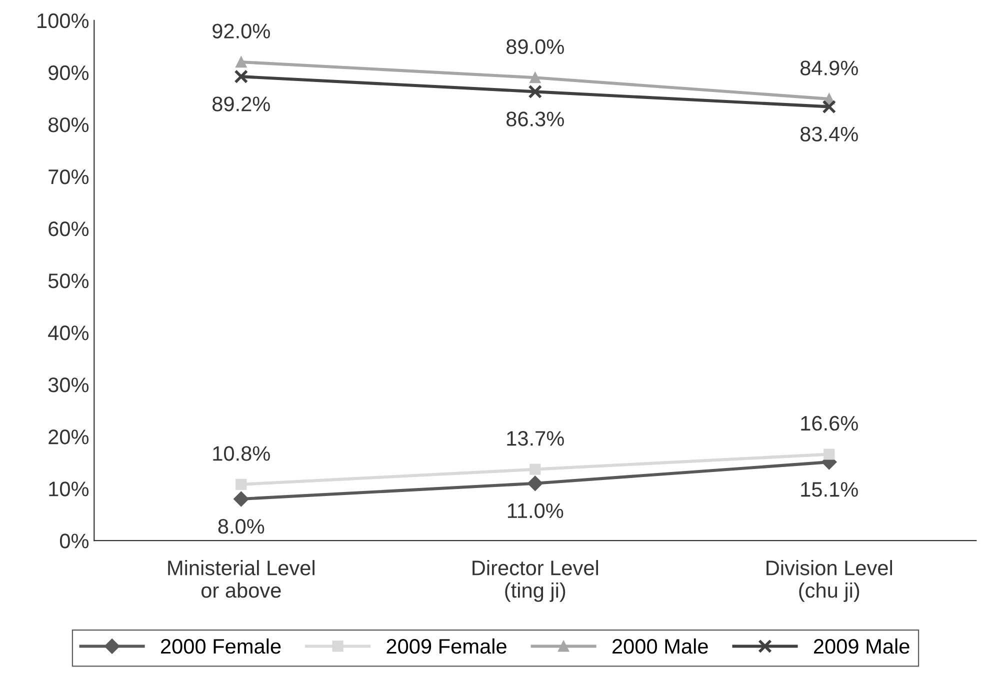 The height and width of the screenshot is (680, 991). What do you see at coordinates (68, 333) in the screenshot?
I see `y-tick-label: 40%` at bounding box center [68, 333].